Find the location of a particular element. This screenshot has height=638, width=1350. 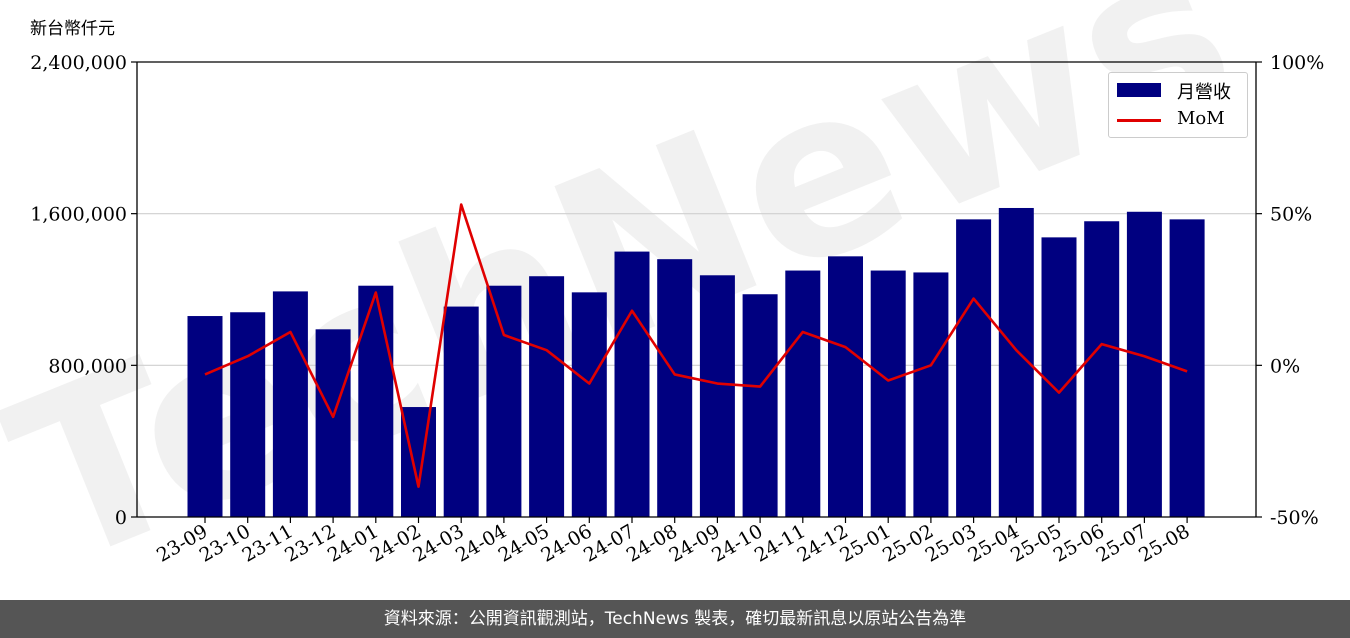

y2-tick-label: -50% is located at coordinates (1294, 518).